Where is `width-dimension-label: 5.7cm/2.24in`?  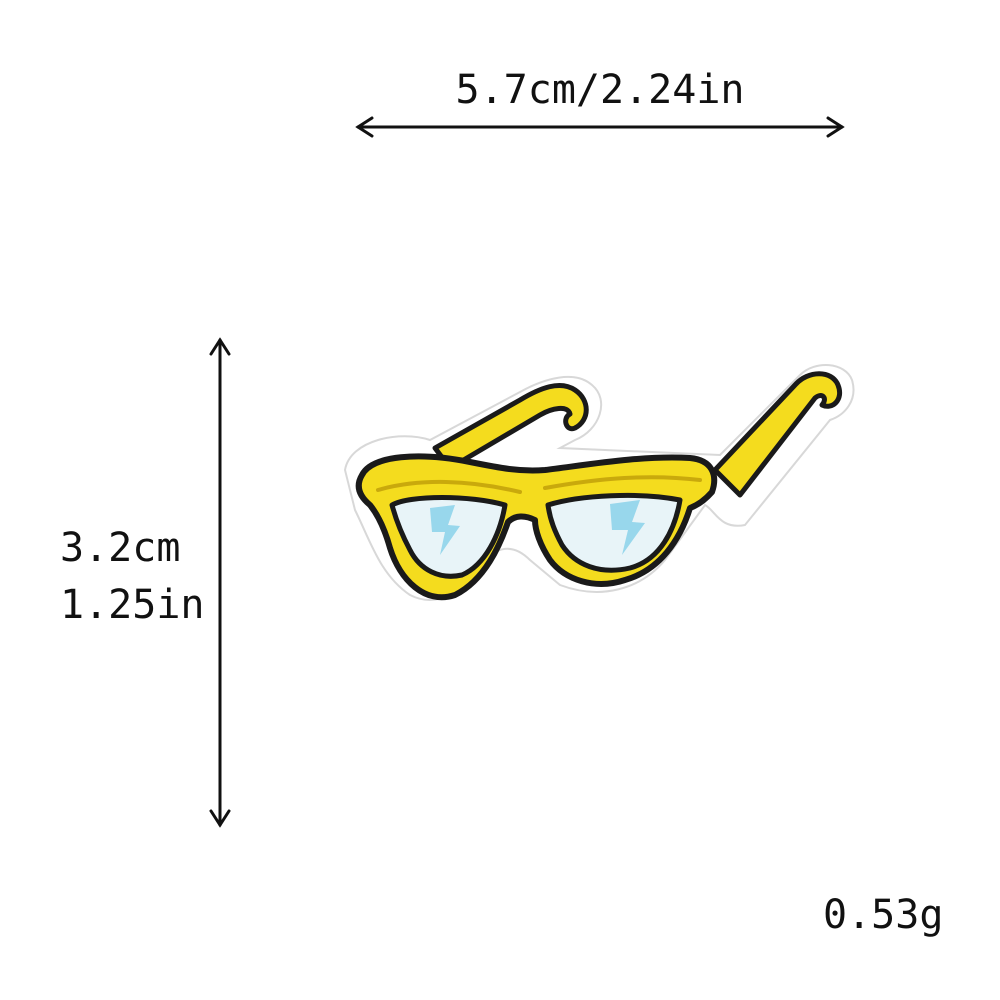
width-dimension-label: 5.7cm/2.24in is located at coordinates (500, 90).